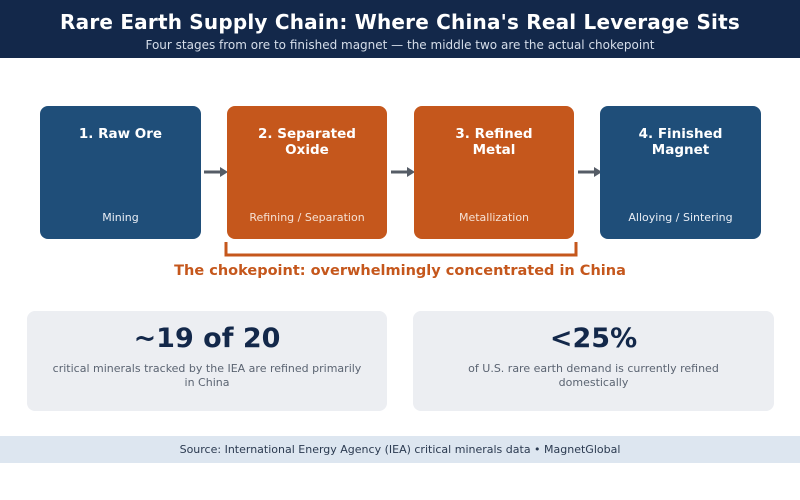  I want to click on stage-process: Refining / Separation, so click(307, 217).